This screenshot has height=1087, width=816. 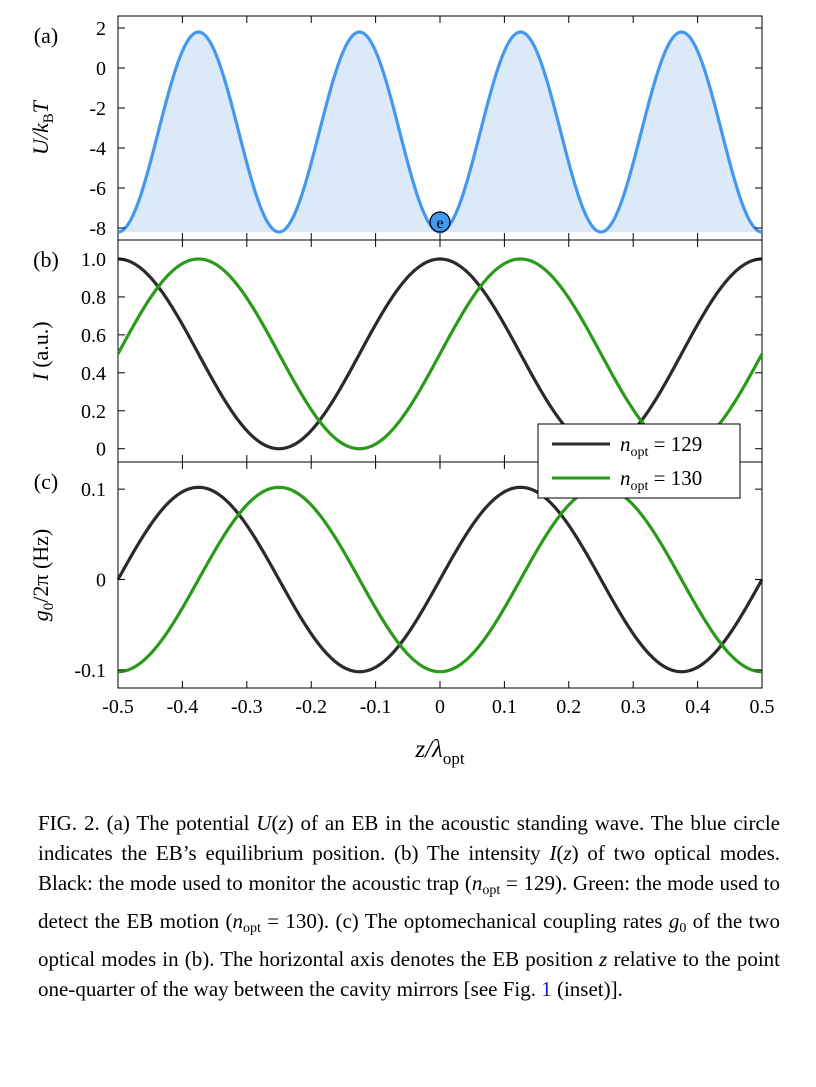 I want to click on legend-entry: nopt = 129, so click(x=661, y=446).